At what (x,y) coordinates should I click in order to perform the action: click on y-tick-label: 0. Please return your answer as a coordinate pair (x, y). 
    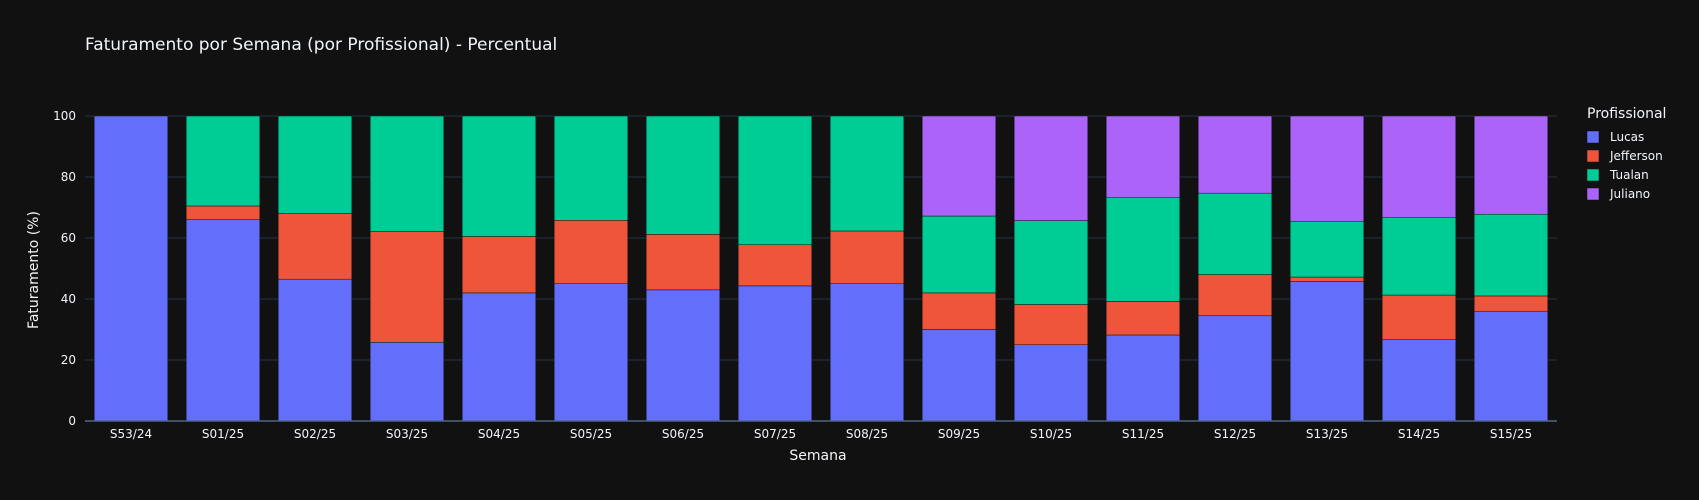
    Looking at the image, I should click on (72, 421).